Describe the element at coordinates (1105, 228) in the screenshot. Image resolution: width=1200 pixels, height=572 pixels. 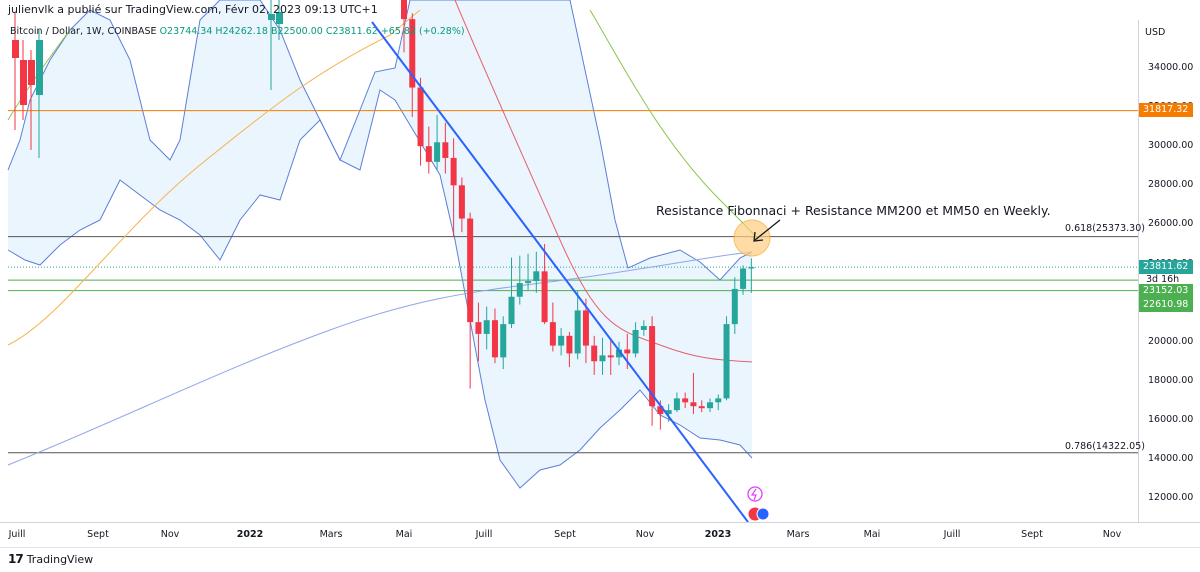
I see `fib-level-label-618: 0.618(25373.30)` at that location.